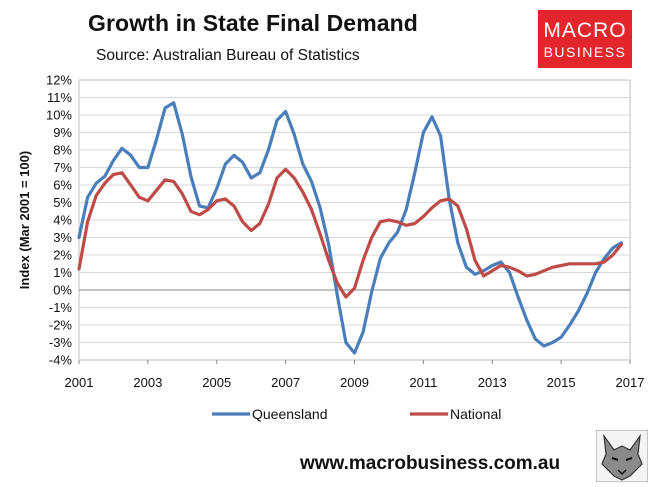 The image size is (660, 487). I want to click on y-tick-label: 1%, so click(62, 272).